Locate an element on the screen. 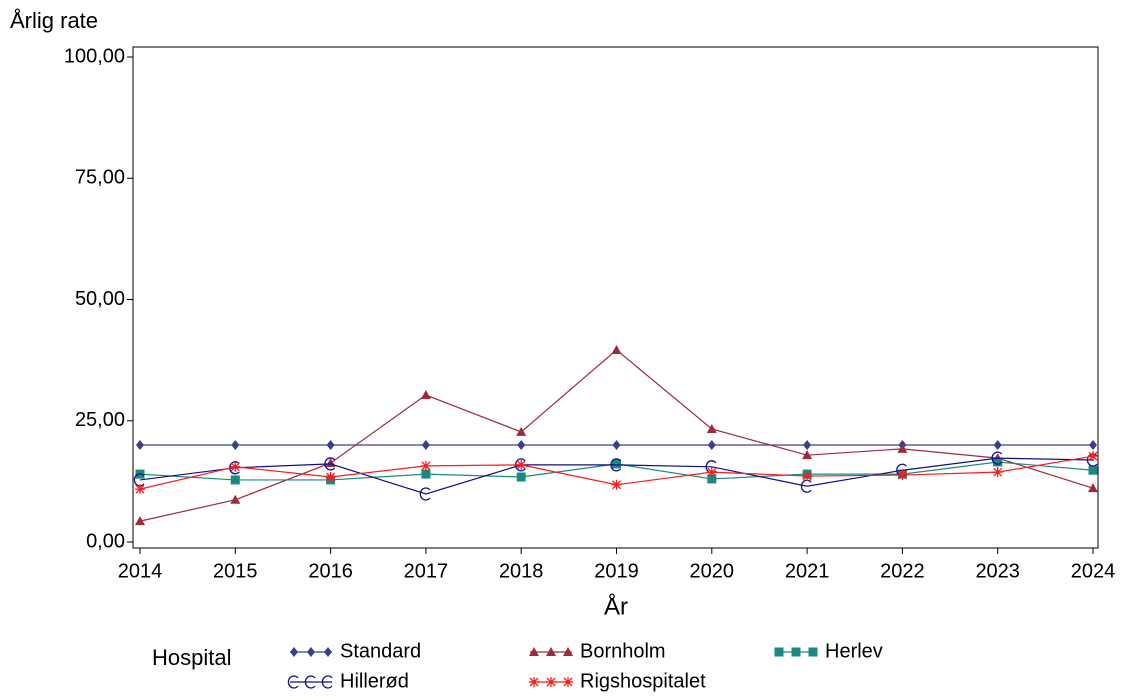 The image size is (1127, 699). y-tick-label: 25,00 is located at coordinates (100, 420).